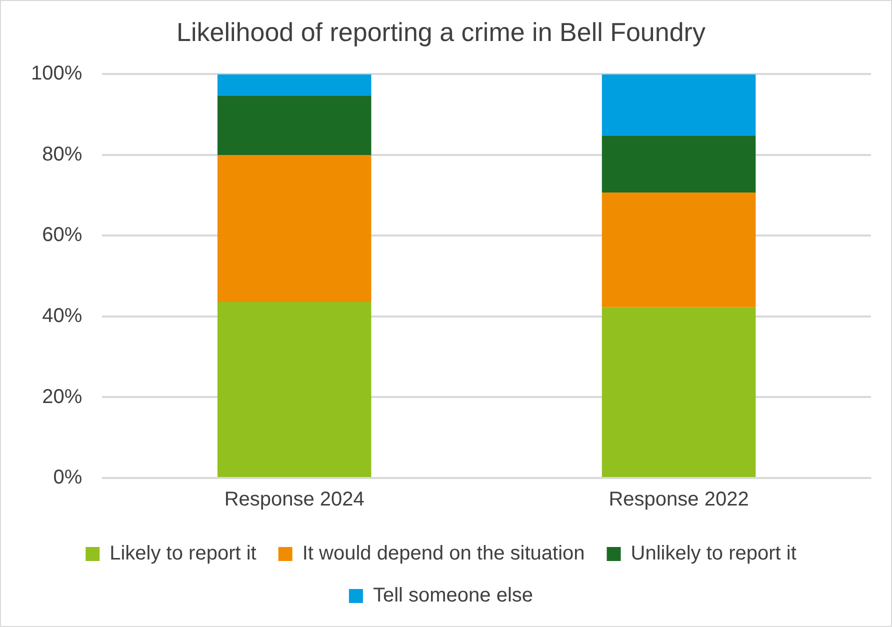  I want to click on legend-label: Tell someone else, so click(453, 595).